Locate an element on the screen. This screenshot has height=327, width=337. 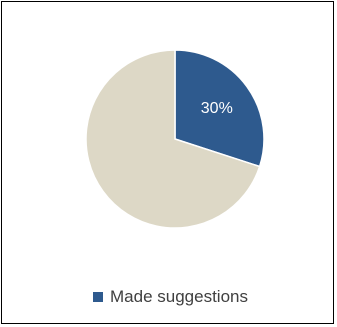
legend: Made suggestions is located at coordinates (170, 297).